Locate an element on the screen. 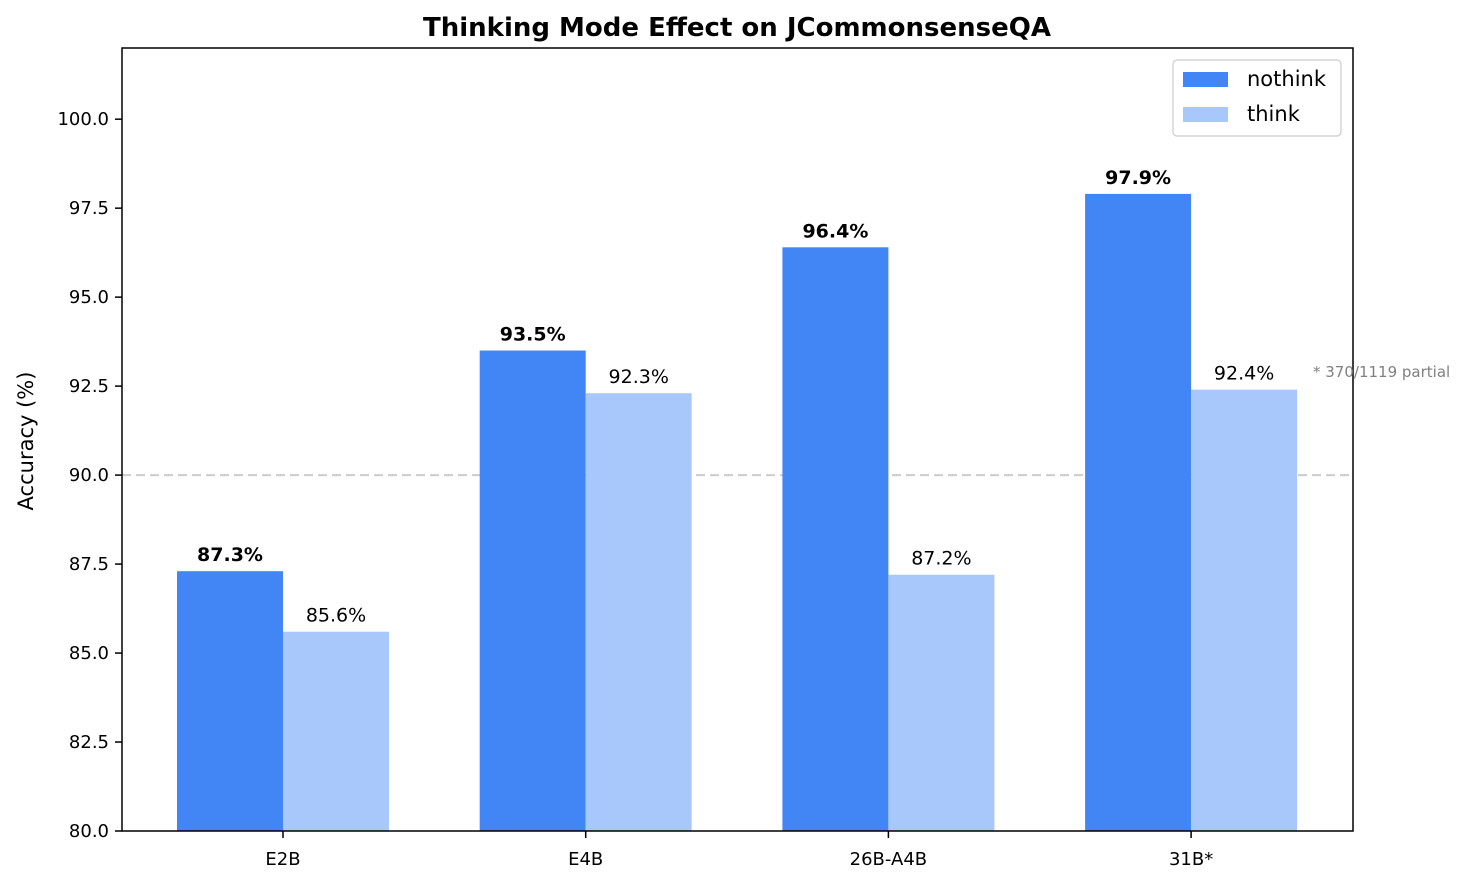 Image resolution: width=1479 pixels, height=884 pixels. legend-label-think: think is located at coordinates (1274, 114).